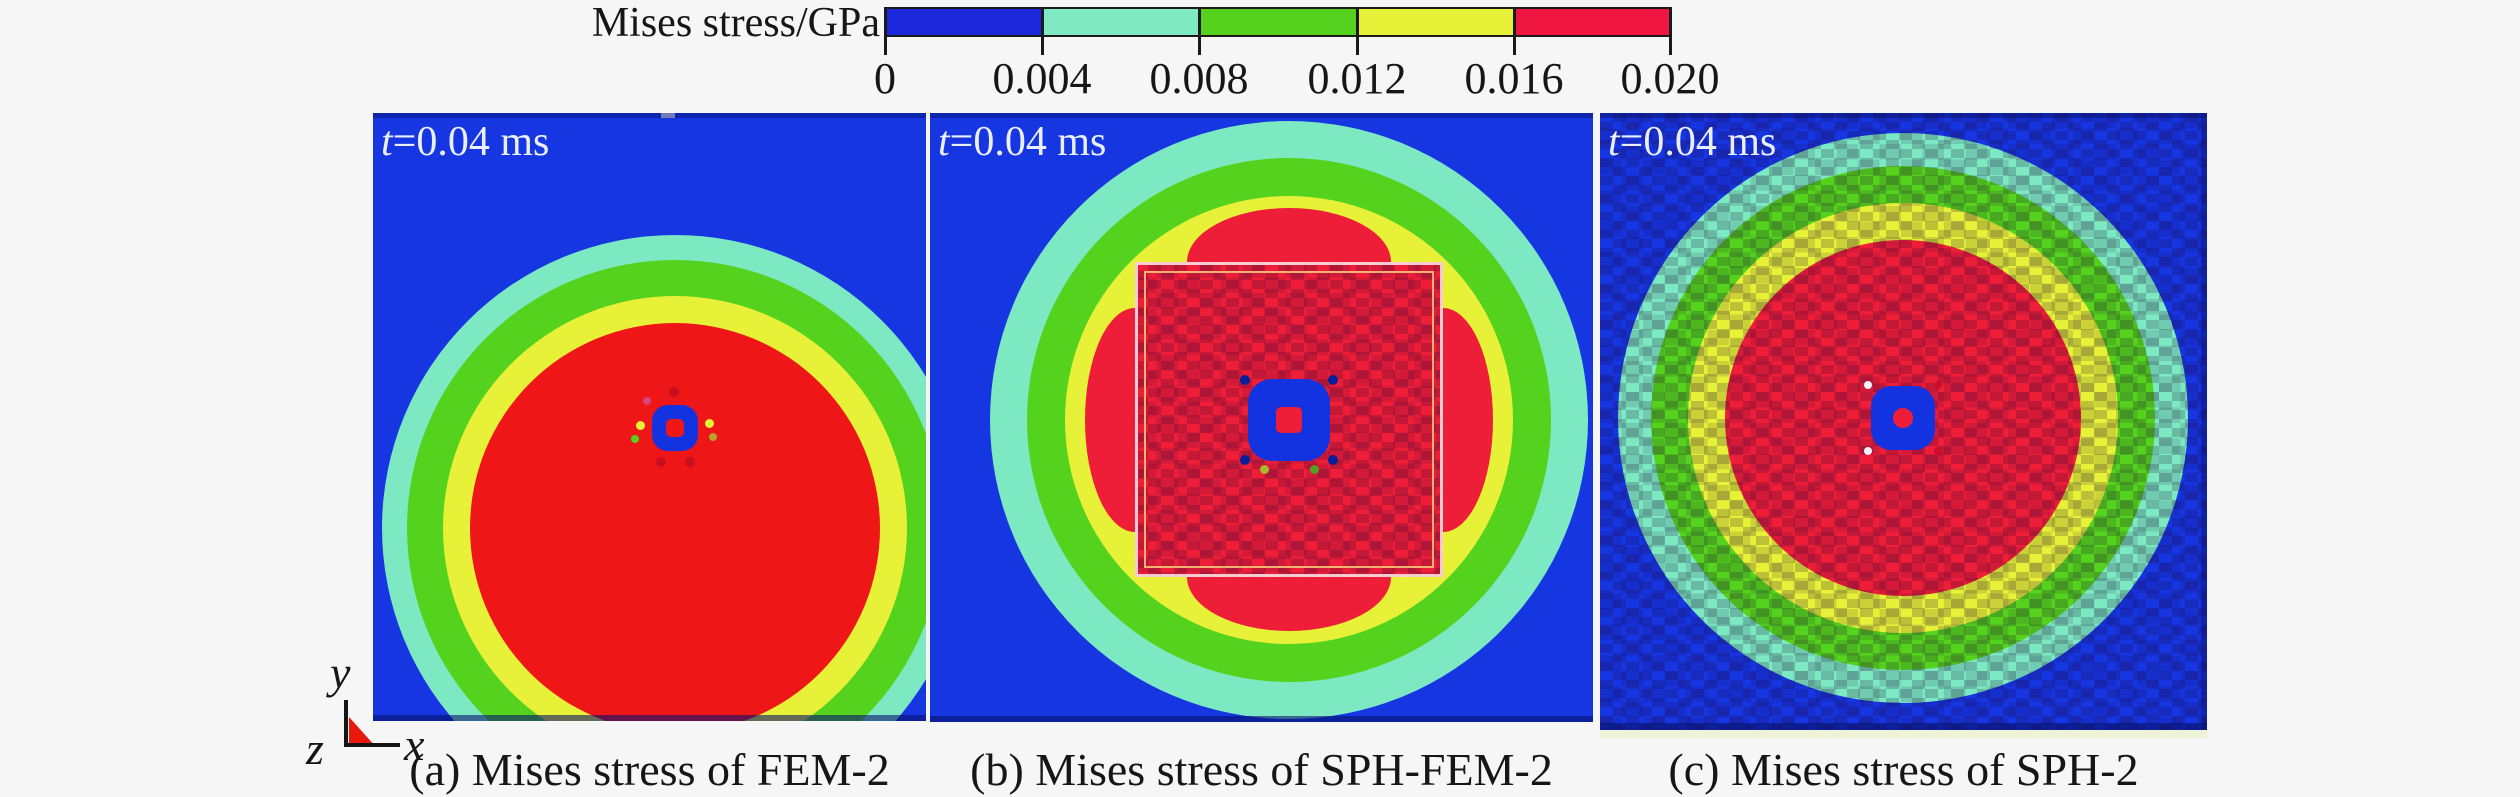 This screenshot has width=2520, height=797. I want to click on axis-x-label: x, so click(414, 744).